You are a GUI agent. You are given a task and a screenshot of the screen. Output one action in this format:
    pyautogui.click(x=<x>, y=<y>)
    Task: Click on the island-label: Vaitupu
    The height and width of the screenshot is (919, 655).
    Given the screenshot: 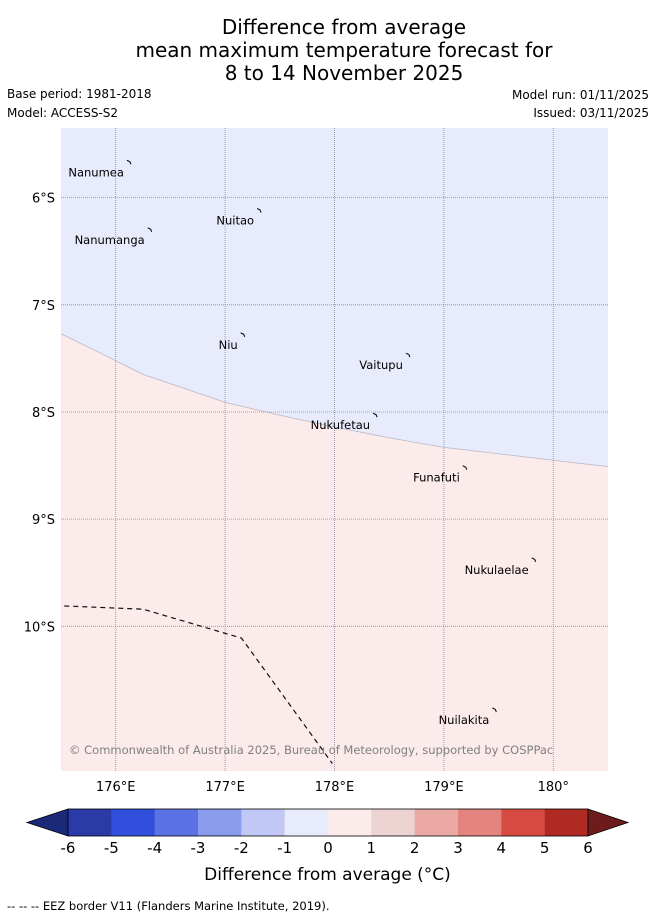 What is the action you would take?
    pyautogui.click(x=381, y=365)
    